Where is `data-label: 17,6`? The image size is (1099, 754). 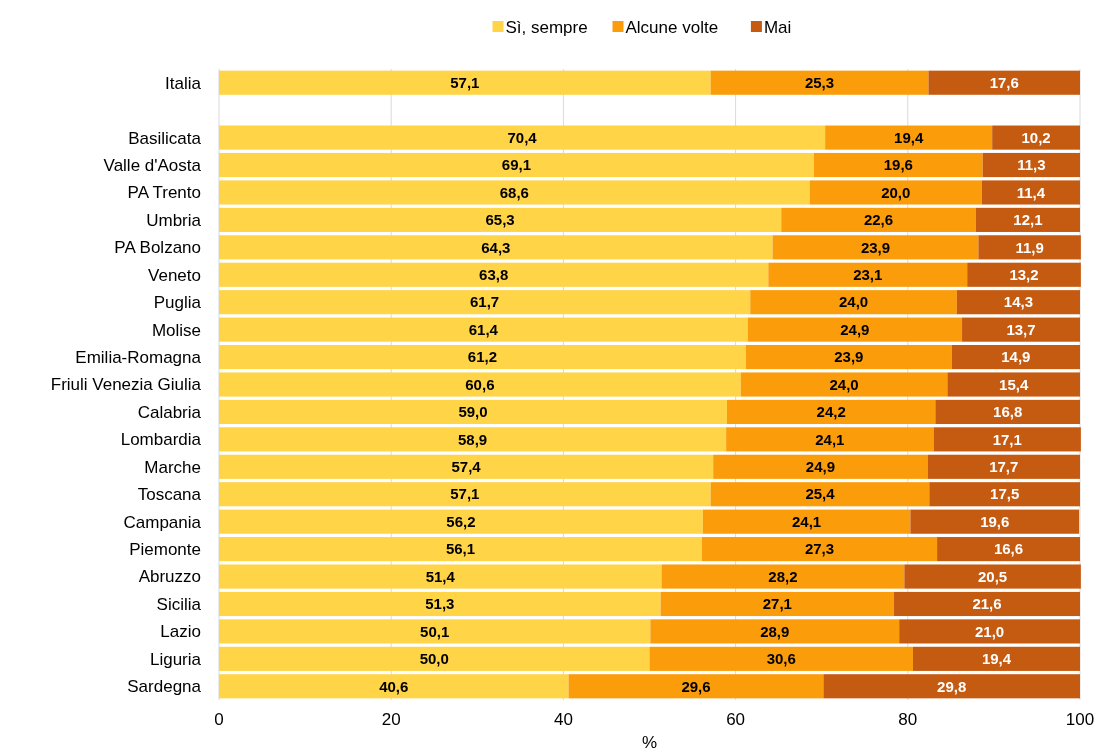
data-label: 17,6 is located at coordinates (1004, 82).